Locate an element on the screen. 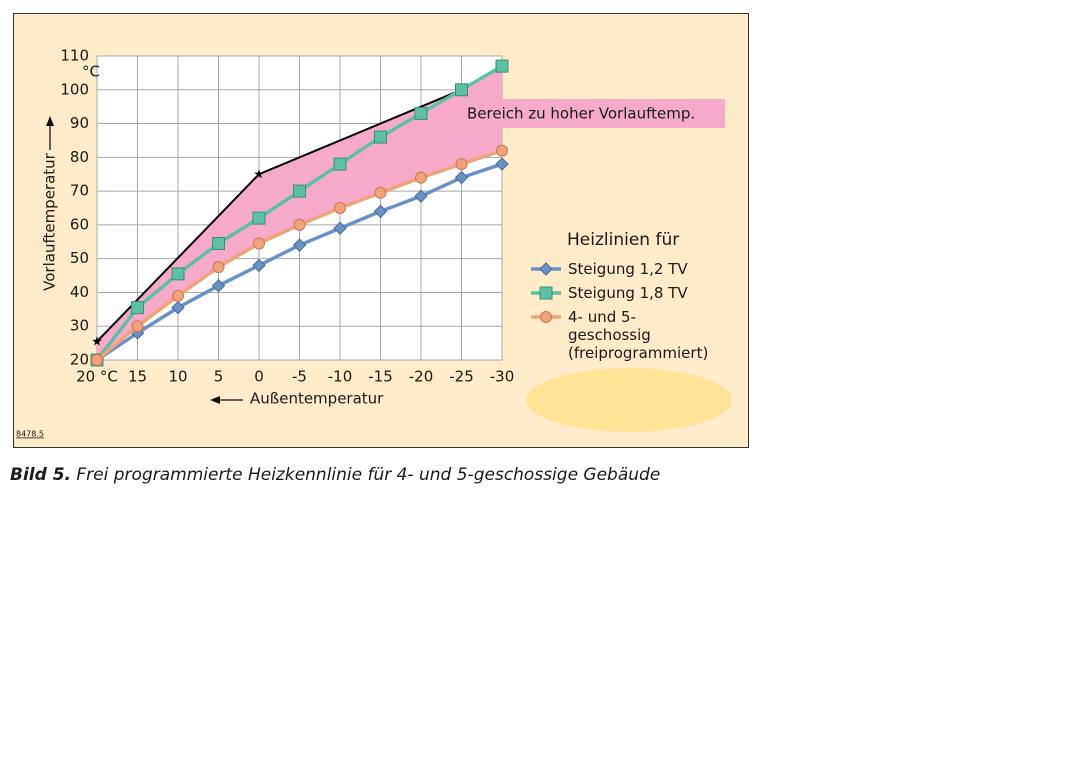 Image resolution: width=1089 pixels, height=783 pixels. region-label-box is located at coordinates (593, 113).